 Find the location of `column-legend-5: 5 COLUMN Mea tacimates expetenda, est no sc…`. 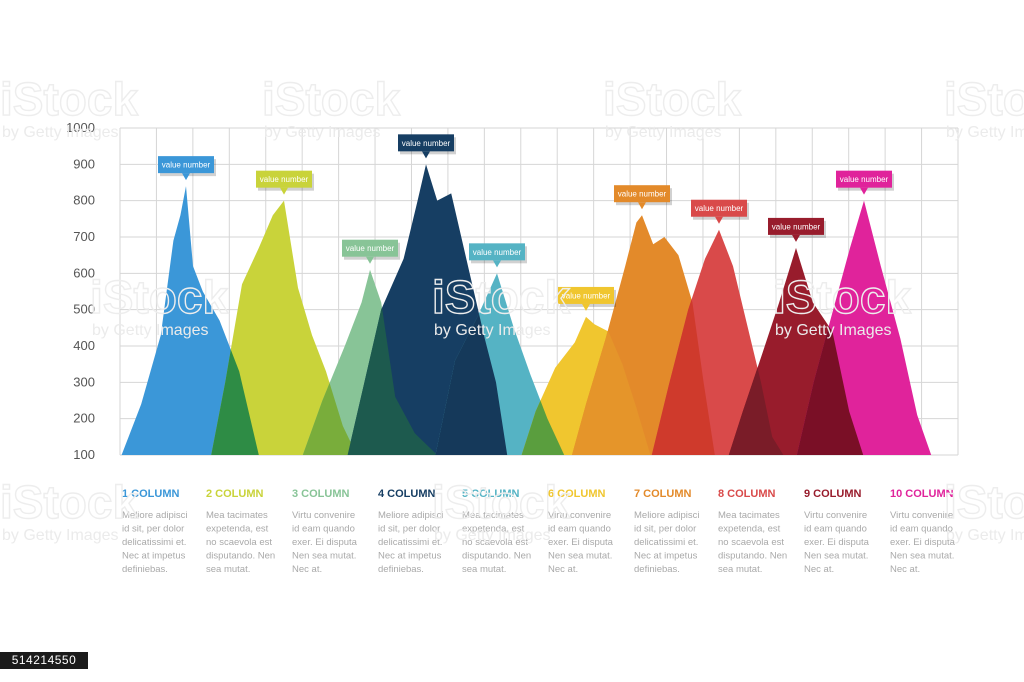

column-legend-5: 5 COLUMN Mea tacimates expetenda, est no sc… is located at coordinates (496, 531).